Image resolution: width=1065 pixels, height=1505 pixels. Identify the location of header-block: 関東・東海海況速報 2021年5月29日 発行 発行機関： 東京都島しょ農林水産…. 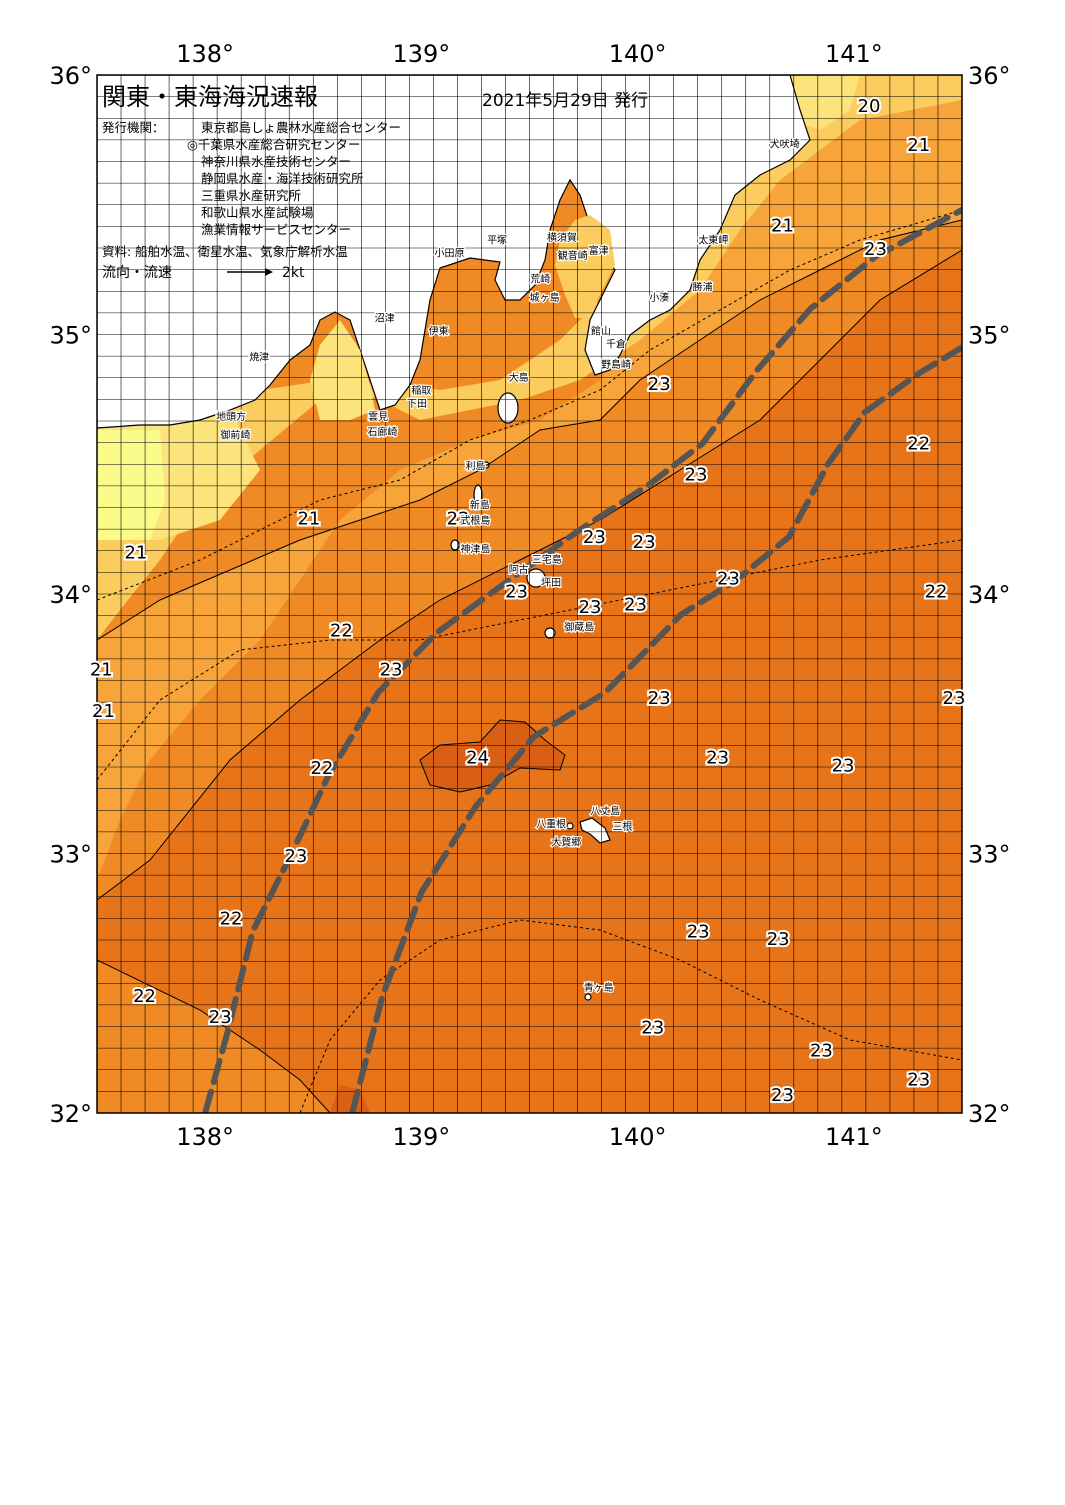
(375, 182).